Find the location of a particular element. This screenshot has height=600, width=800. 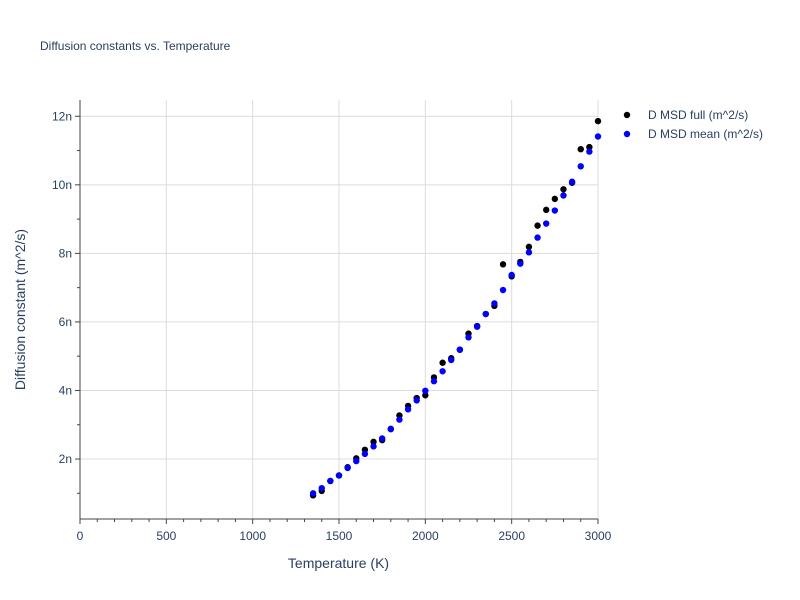

legend-label: D MSD mean (m^2/s) is located at coordinates (705, 134).